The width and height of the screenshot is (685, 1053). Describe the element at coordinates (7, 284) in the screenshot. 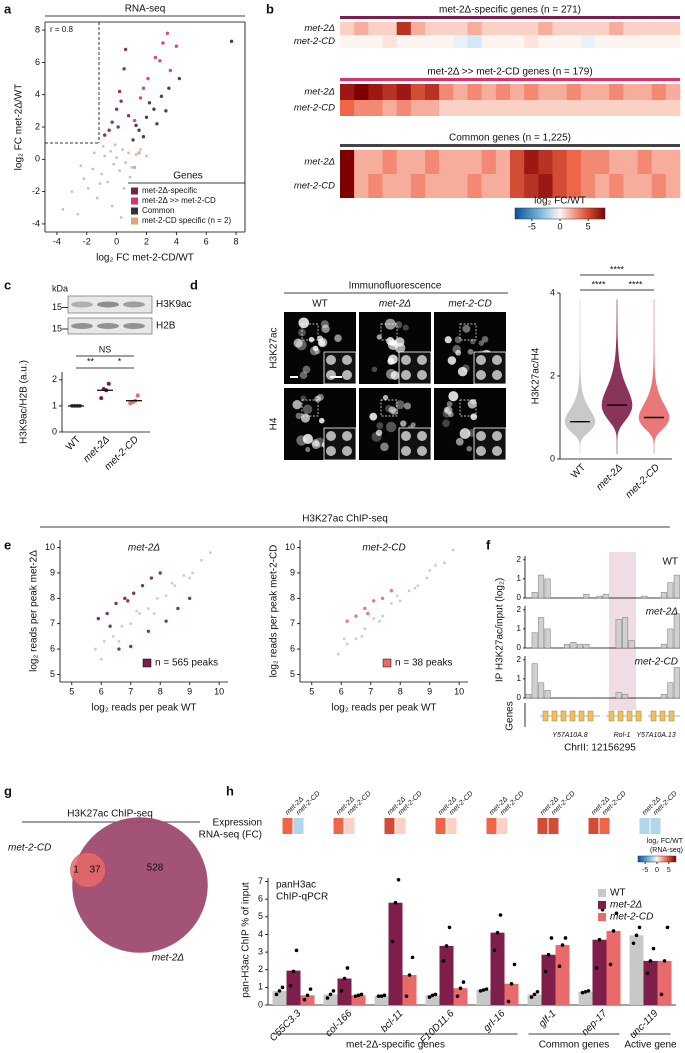

I see `panel-label: c` at that location.